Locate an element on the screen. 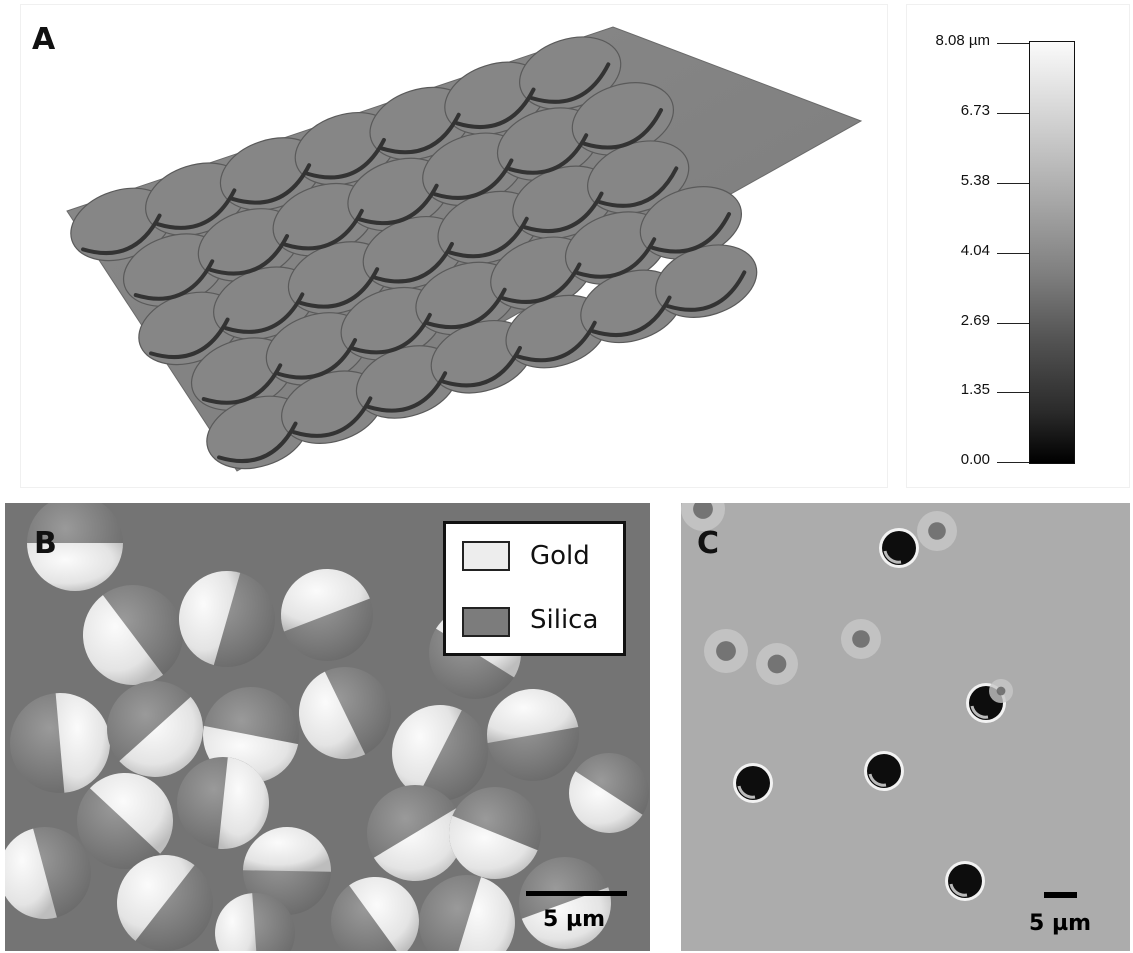 The width and height of the screenshot is (1133, 953). legend-label-silica: Silica is located at coordinates (564, 620).